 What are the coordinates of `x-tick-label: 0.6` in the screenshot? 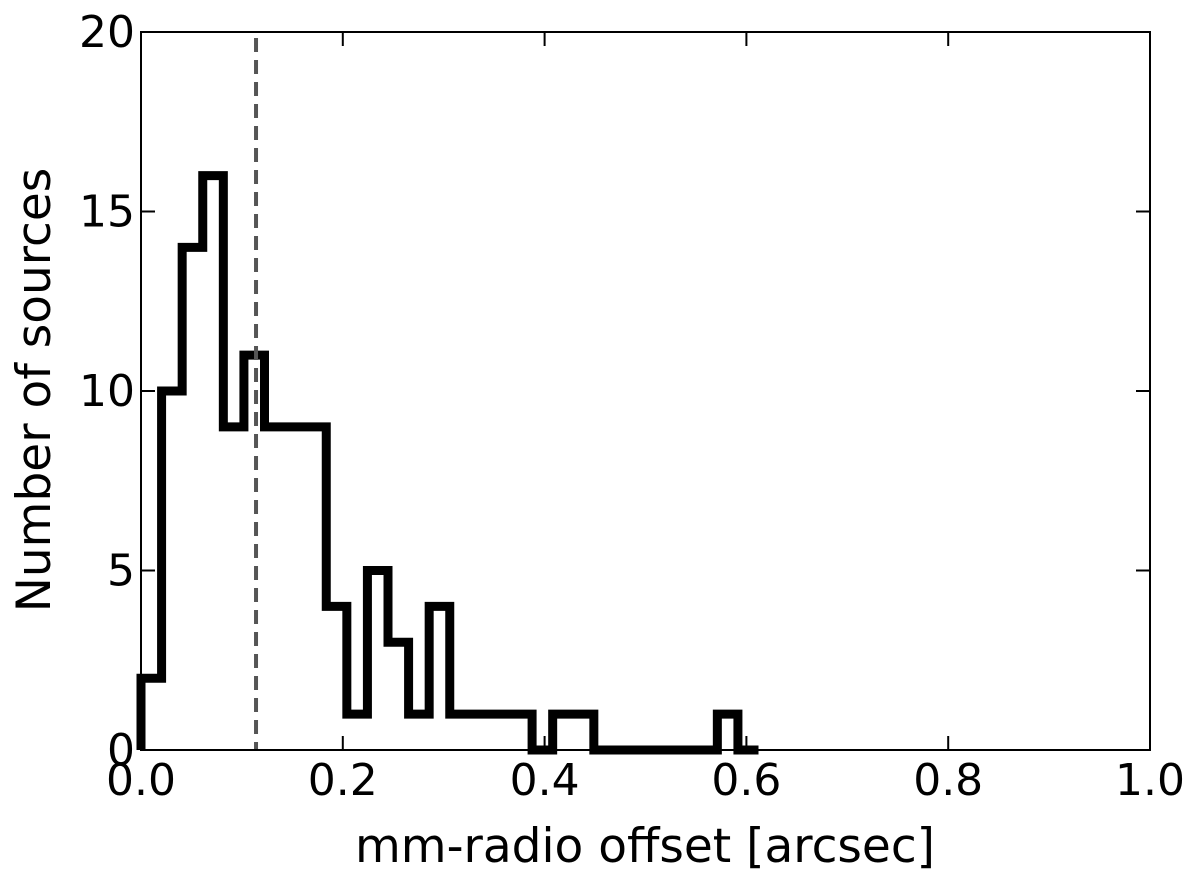 It's located at (746, 780).